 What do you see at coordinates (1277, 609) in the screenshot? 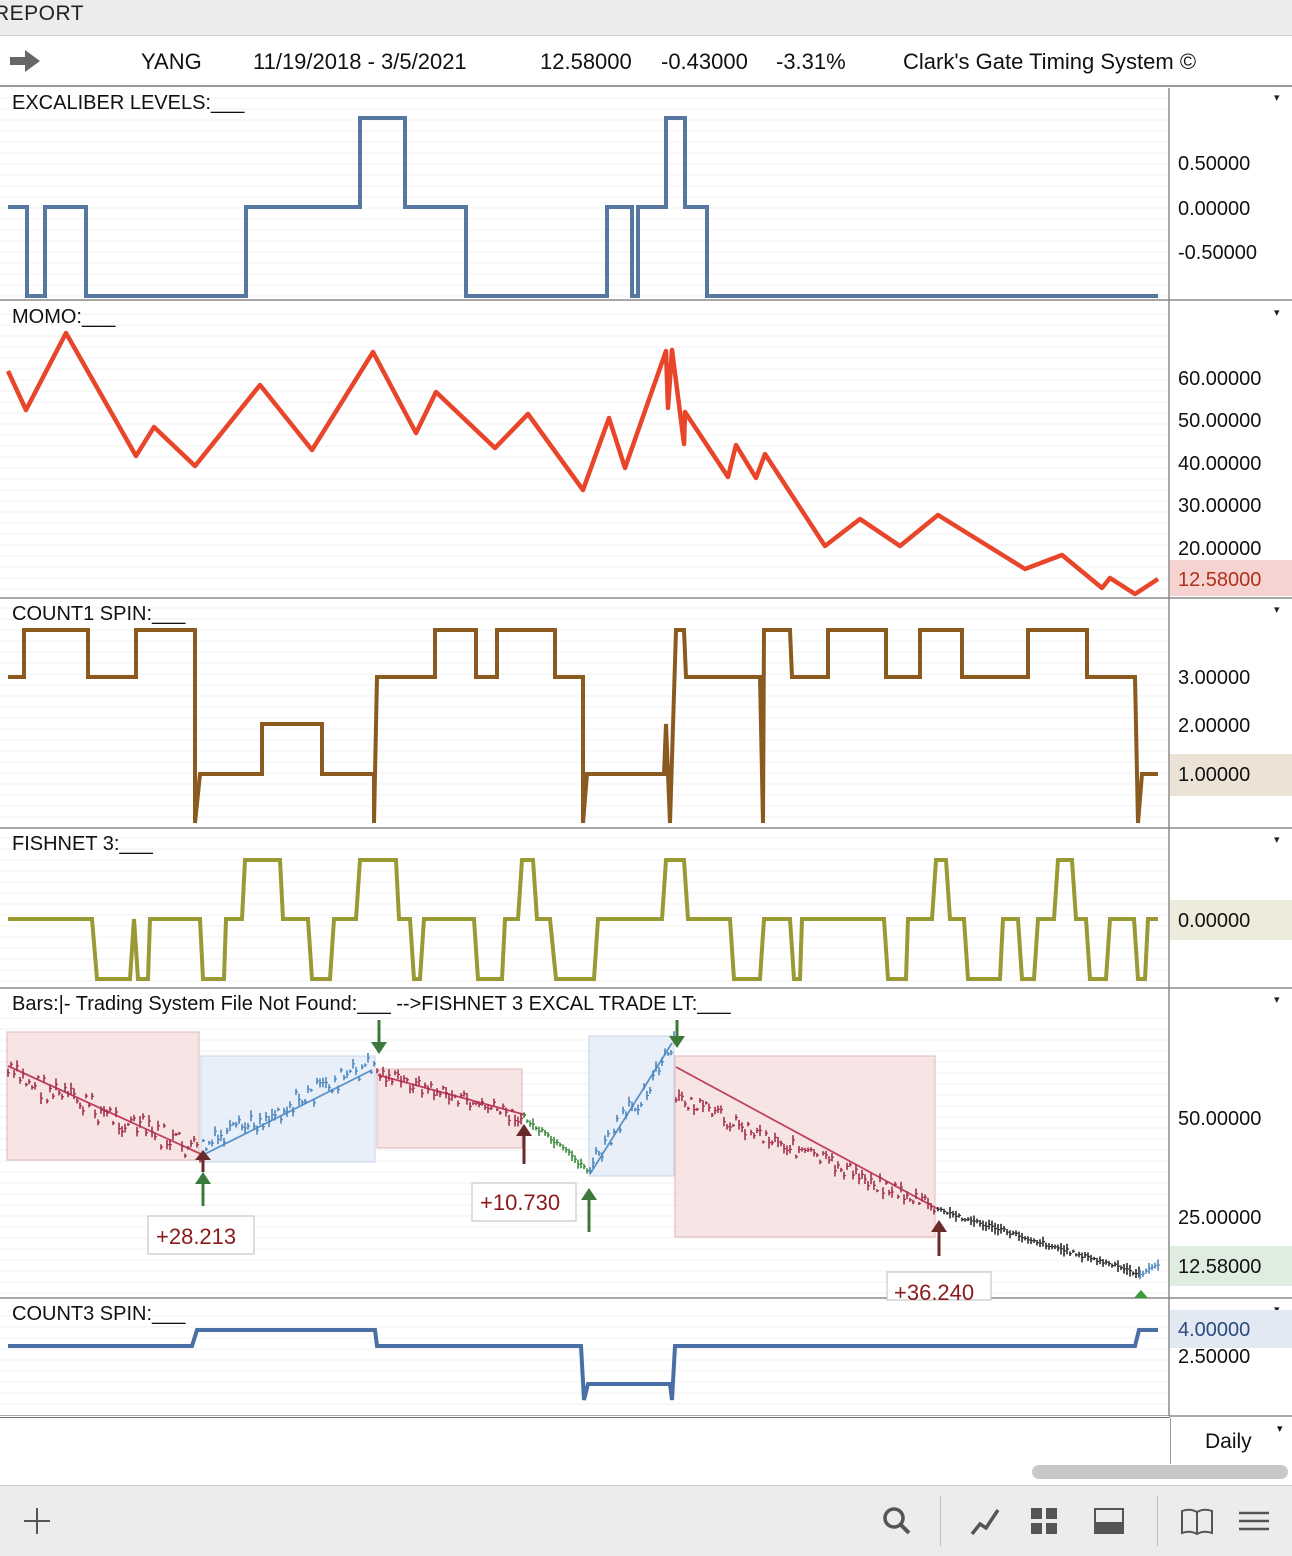
I see `count1-menu-icon: ▾` at bounding box center [1277, 609].